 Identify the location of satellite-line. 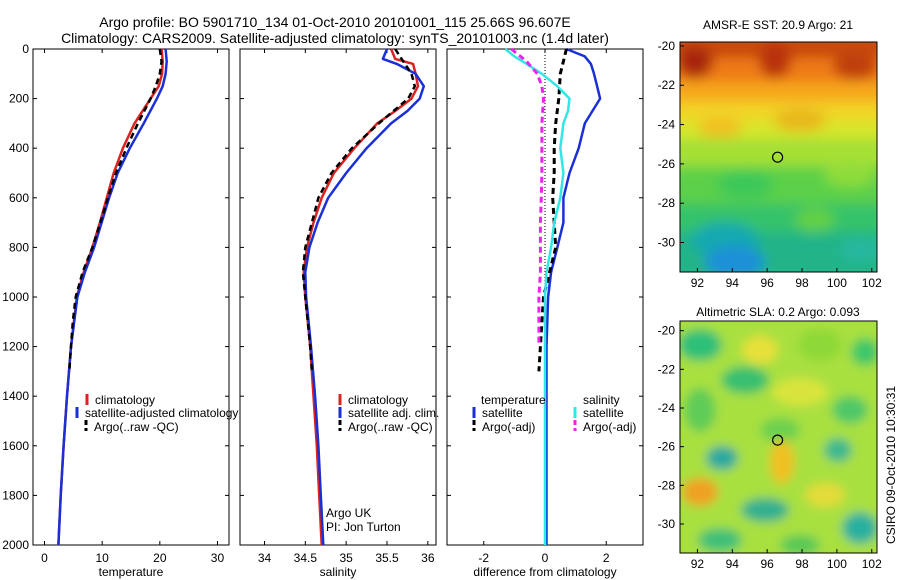
(365, 297).